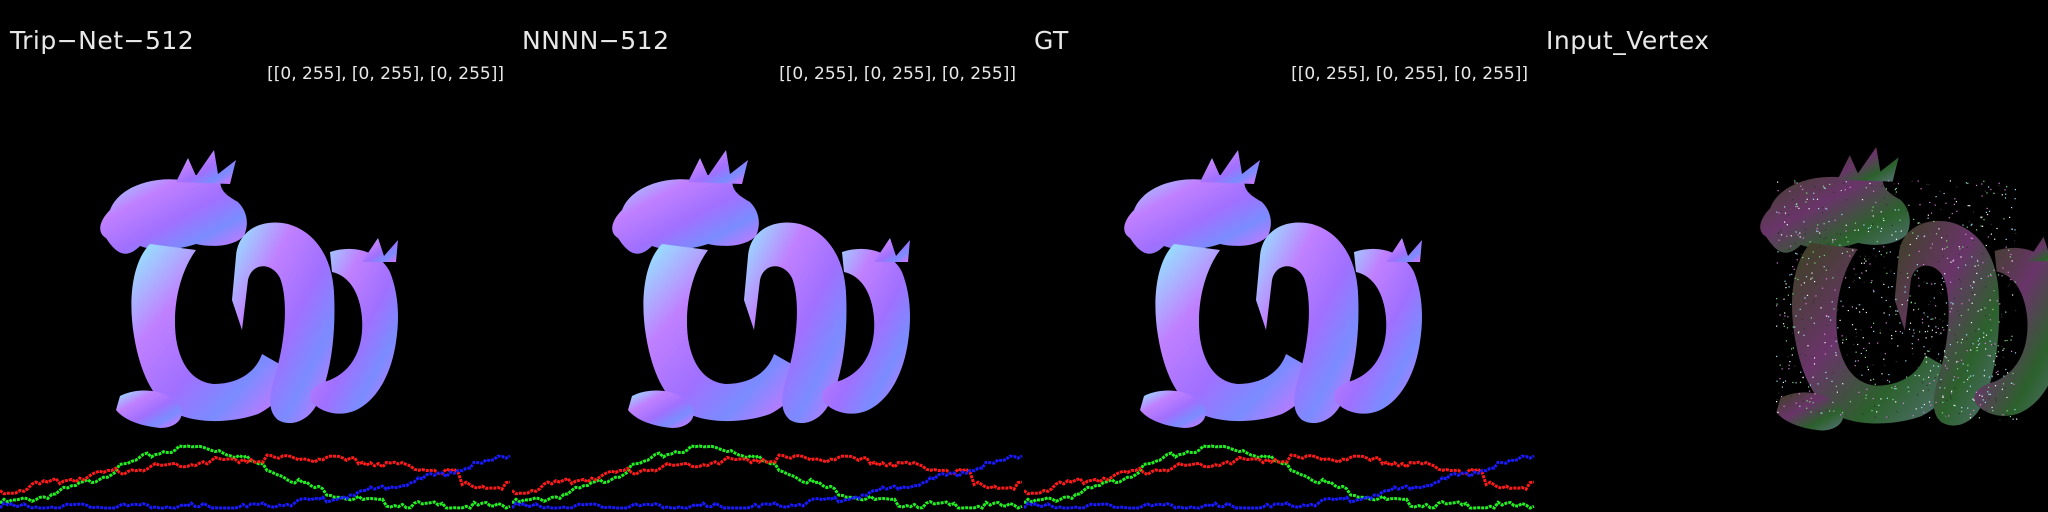 The width and height of the screenshot is (2048, 512). Describe the element at coordinates (1628, 40) in the screenshot. I see `panel-title: Input_Vertex` at that location.